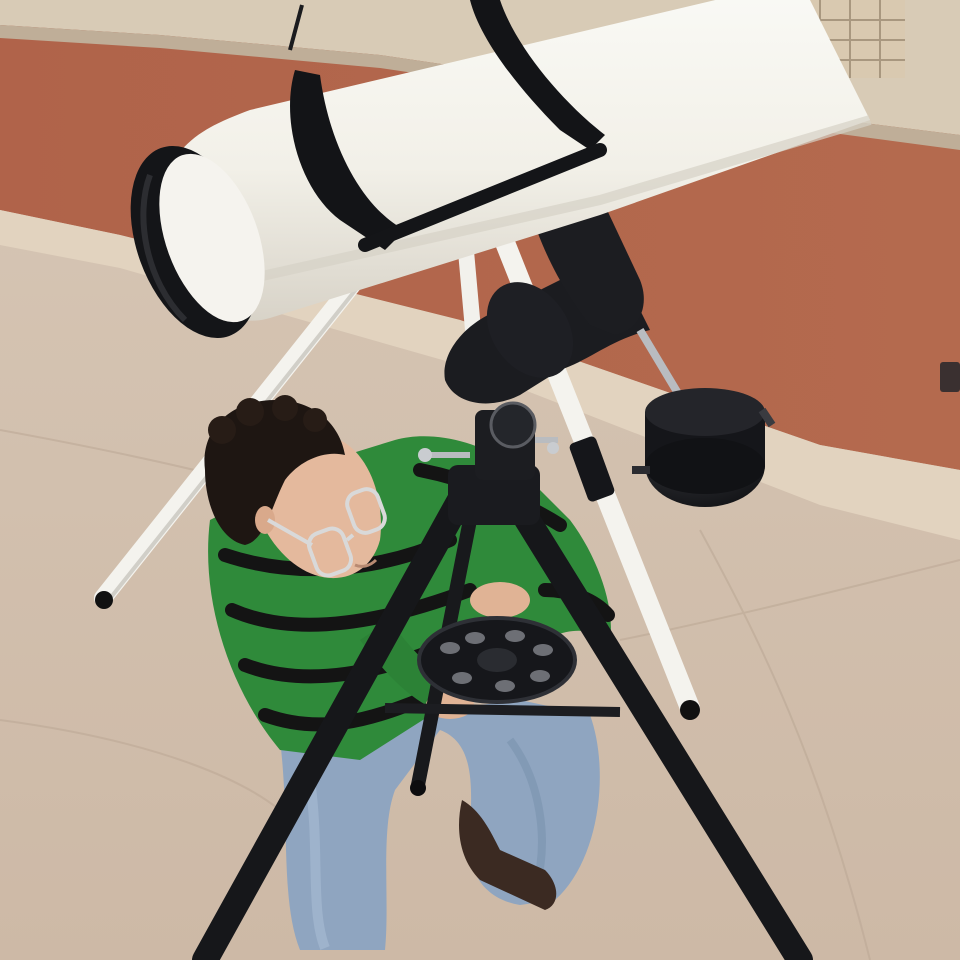 The height and width of the screenshot is (960, 960). What do you see at coordinates (502, 710) in the screenshot?
I see `spreader-bar` at bounding box center [502, 710].